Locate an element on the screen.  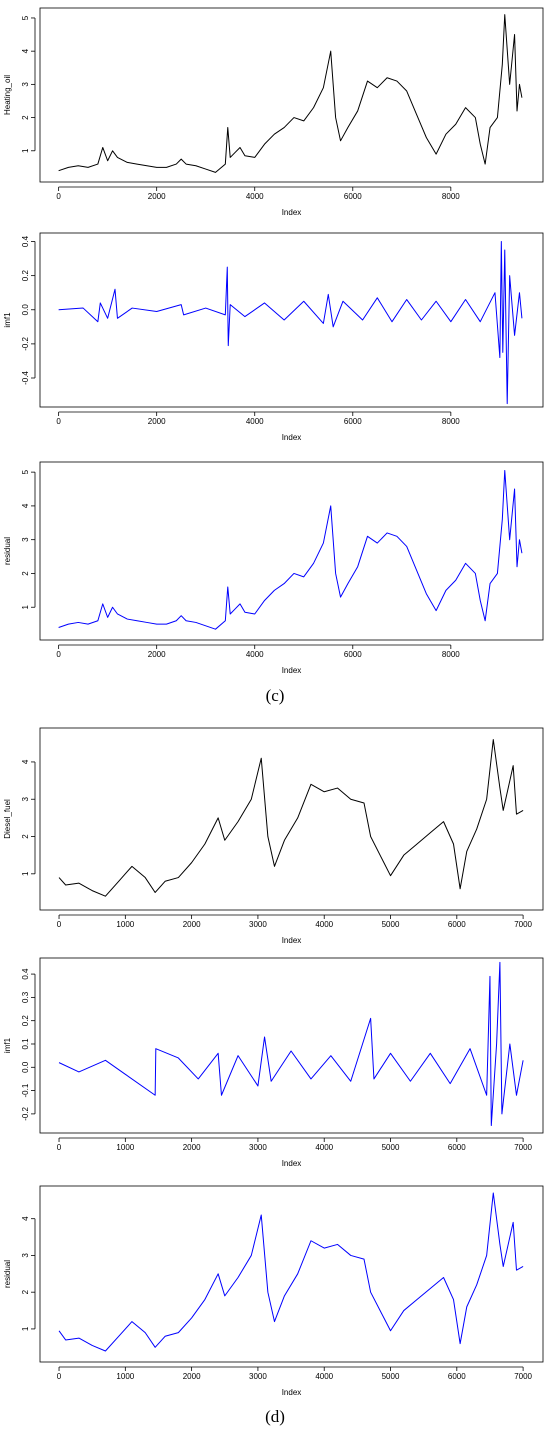
y-axis-label: Diesel_fuel is located at coordinates (7, 819).